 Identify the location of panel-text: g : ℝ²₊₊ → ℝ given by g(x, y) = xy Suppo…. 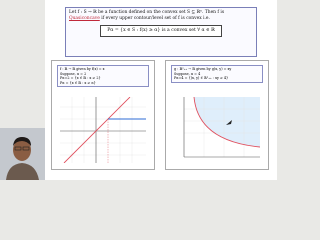
(217, 74).